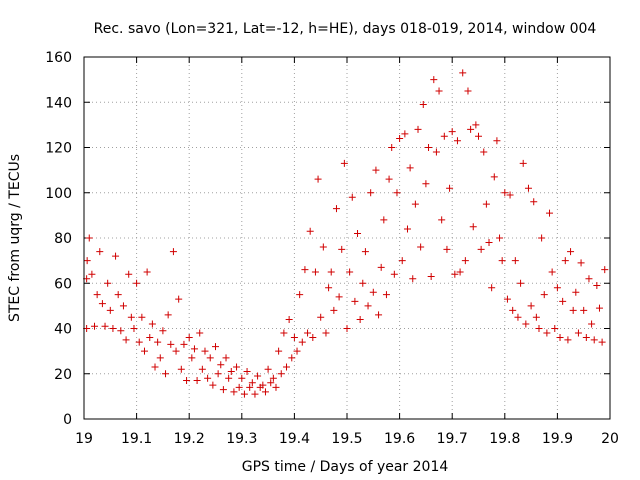 The image size is (640, 480). What do you see at coordinates (58, 194) in the screenshot?
I see `y-tick-label: 100` at bounding box center [58, 194].